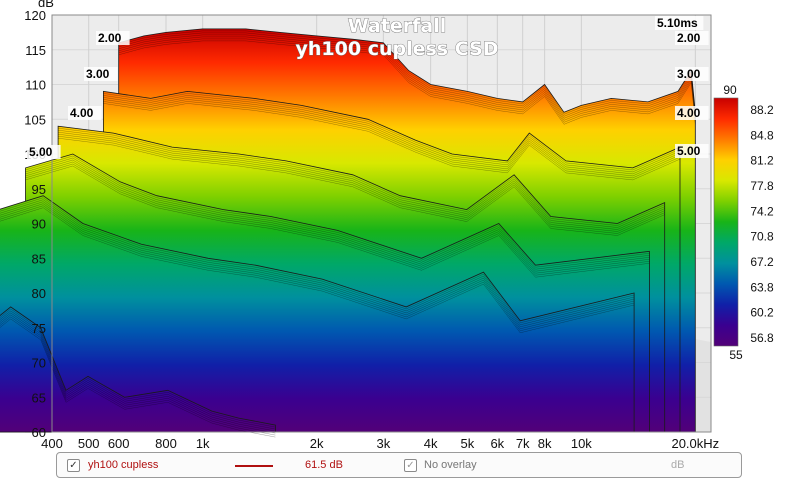  Describe the element at coordinates (678, 465) in the screenshot. I see `legend-unit: dB` at that location.